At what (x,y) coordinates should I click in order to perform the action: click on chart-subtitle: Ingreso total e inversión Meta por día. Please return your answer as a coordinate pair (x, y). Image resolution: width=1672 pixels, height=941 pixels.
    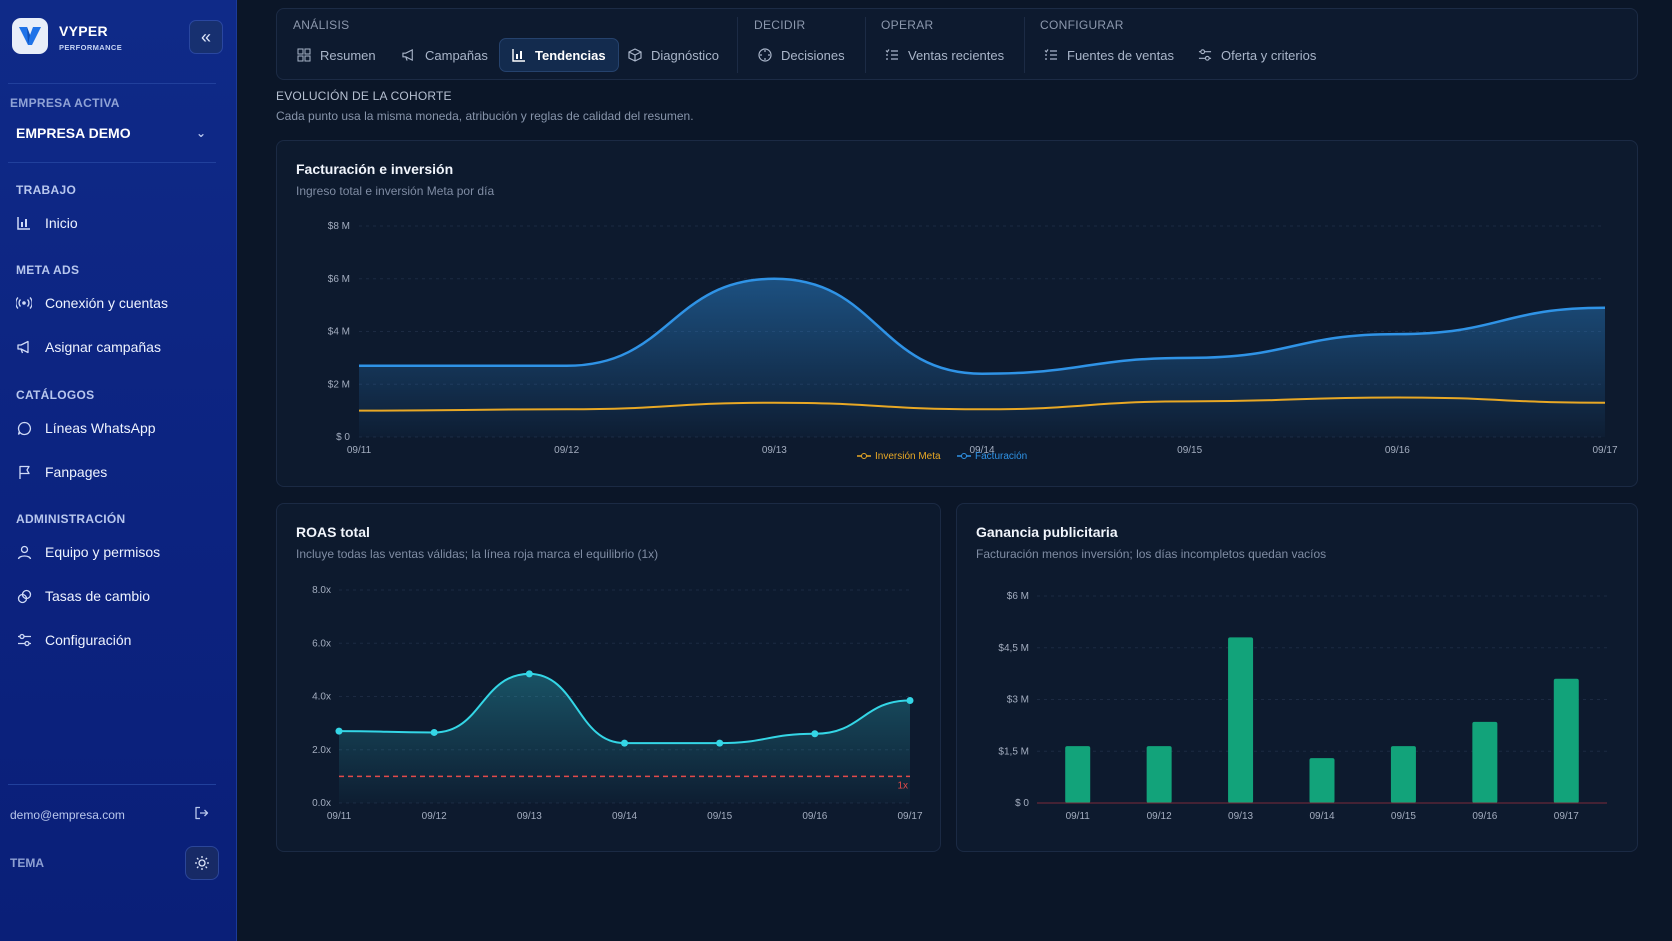
    Looking at the image, I should click on (395, 191).